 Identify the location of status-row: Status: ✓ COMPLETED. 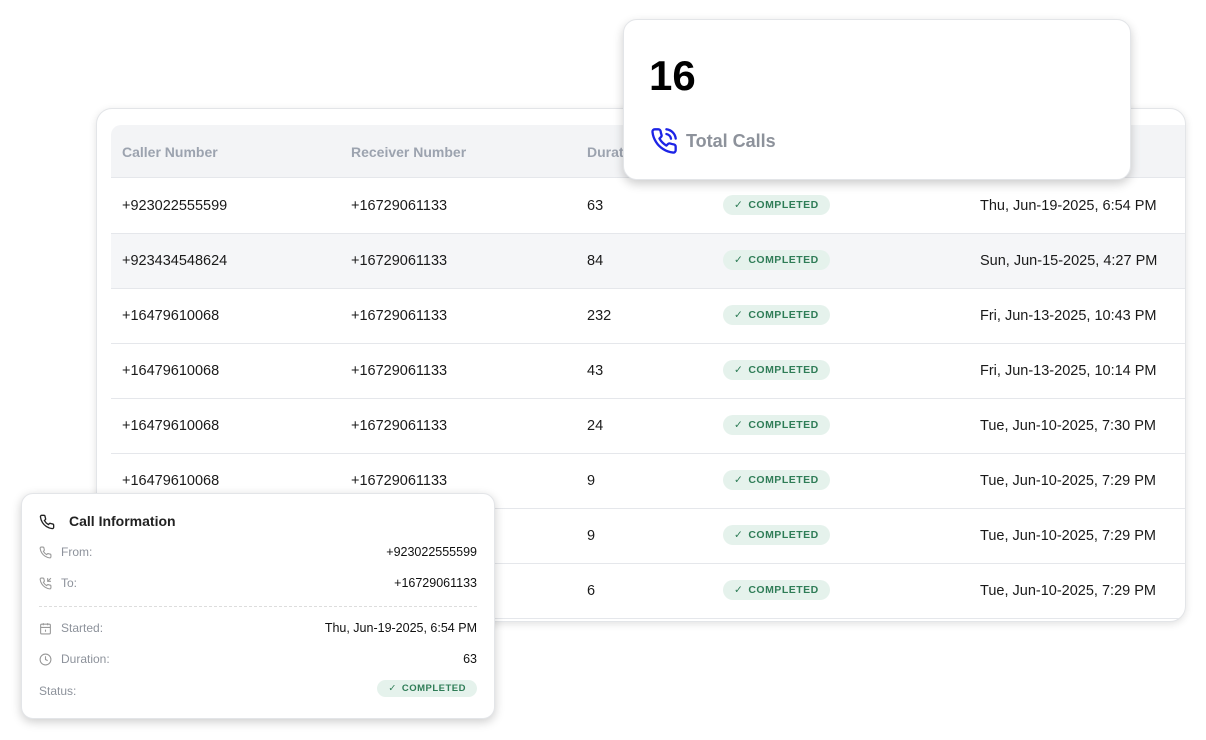
(258, 691).